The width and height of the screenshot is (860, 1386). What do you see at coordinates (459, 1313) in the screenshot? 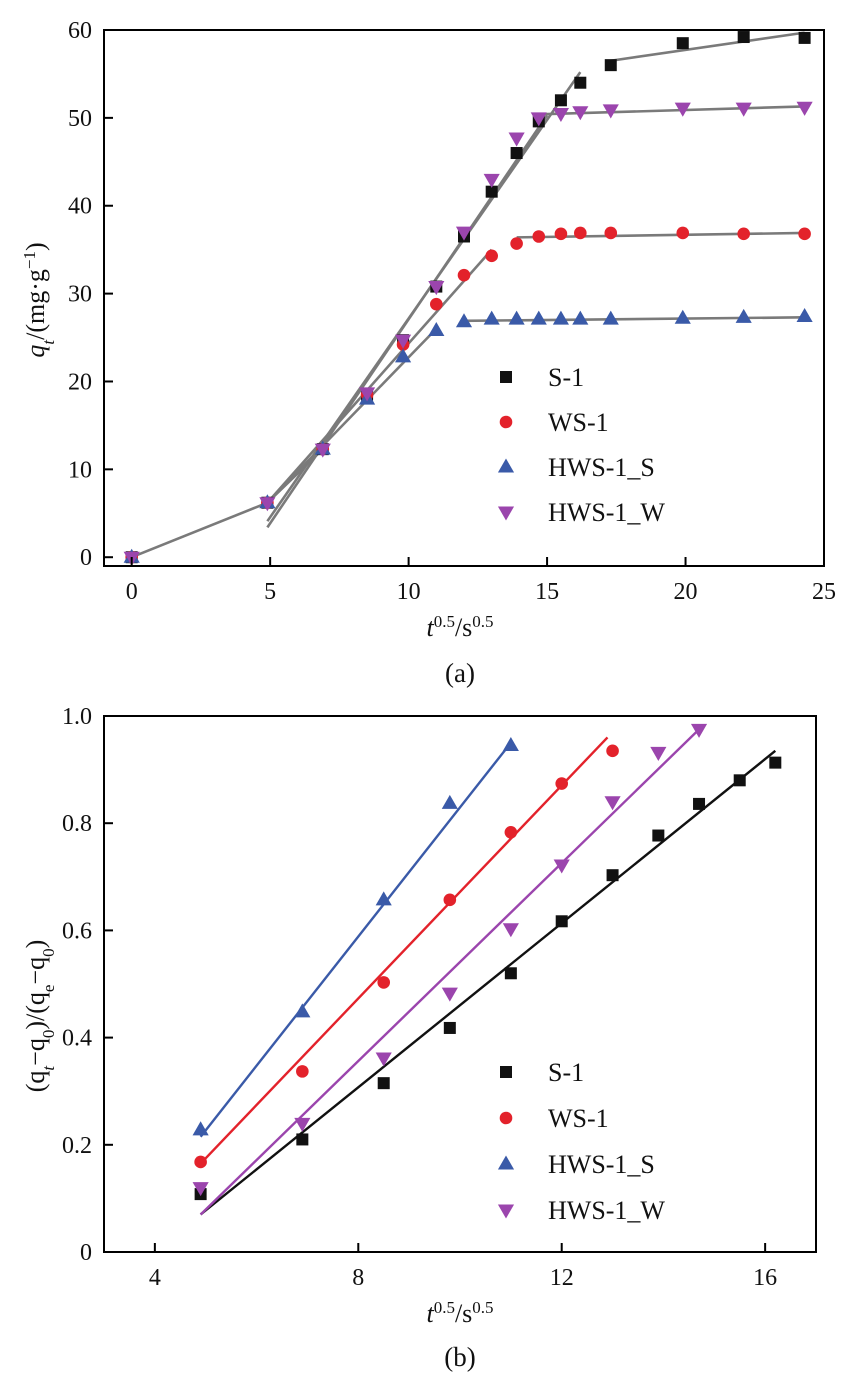
I see `x-axis-title-b: t0.5/s0.5` at bounding box center [459, 1313].